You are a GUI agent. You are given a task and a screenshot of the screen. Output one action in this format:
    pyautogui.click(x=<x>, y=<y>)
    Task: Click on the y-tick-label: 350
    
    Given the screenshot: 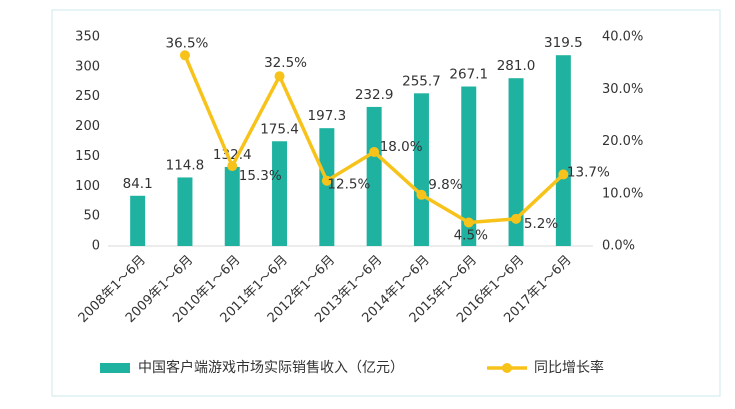 What is the action you would take?
    pyautogui.click(x=87, y=37)
    